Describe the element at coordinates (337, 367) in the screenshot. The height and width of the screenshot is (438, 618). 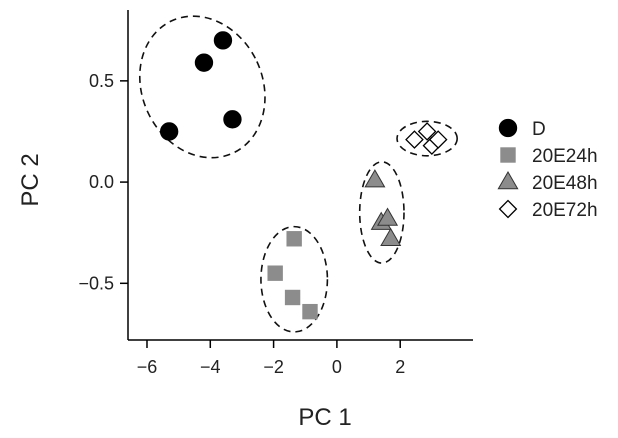
I see `x-tick-label: 0` at that location.